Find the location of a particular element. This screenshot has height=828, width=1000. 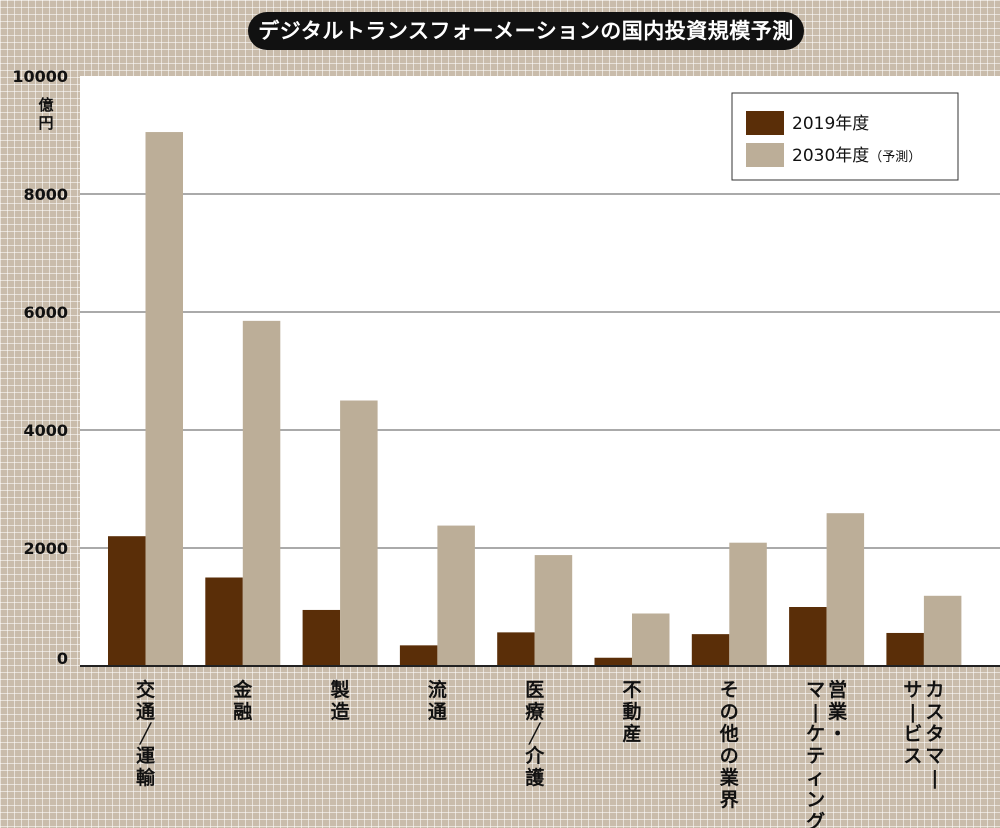

category-label: カスタマ| is located at coordinates (934, 734).